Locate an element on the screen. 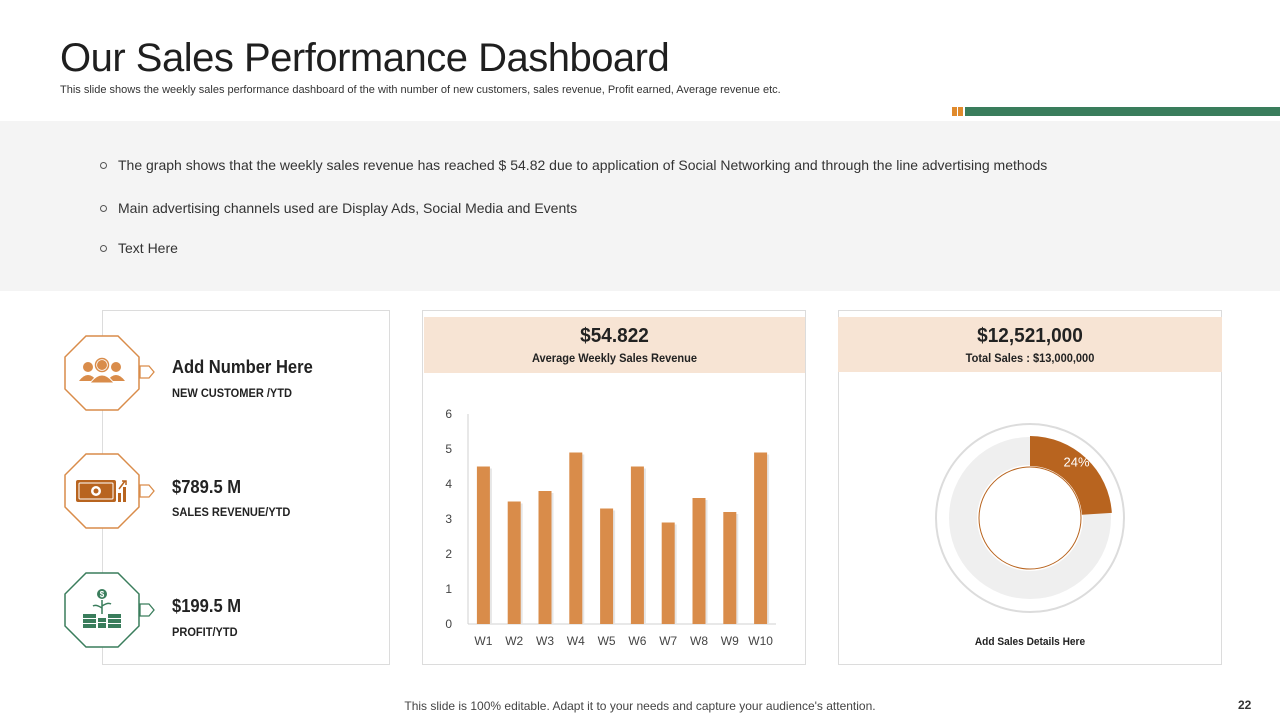  x-tick-label: W6 is located at coordinates (637, 641).